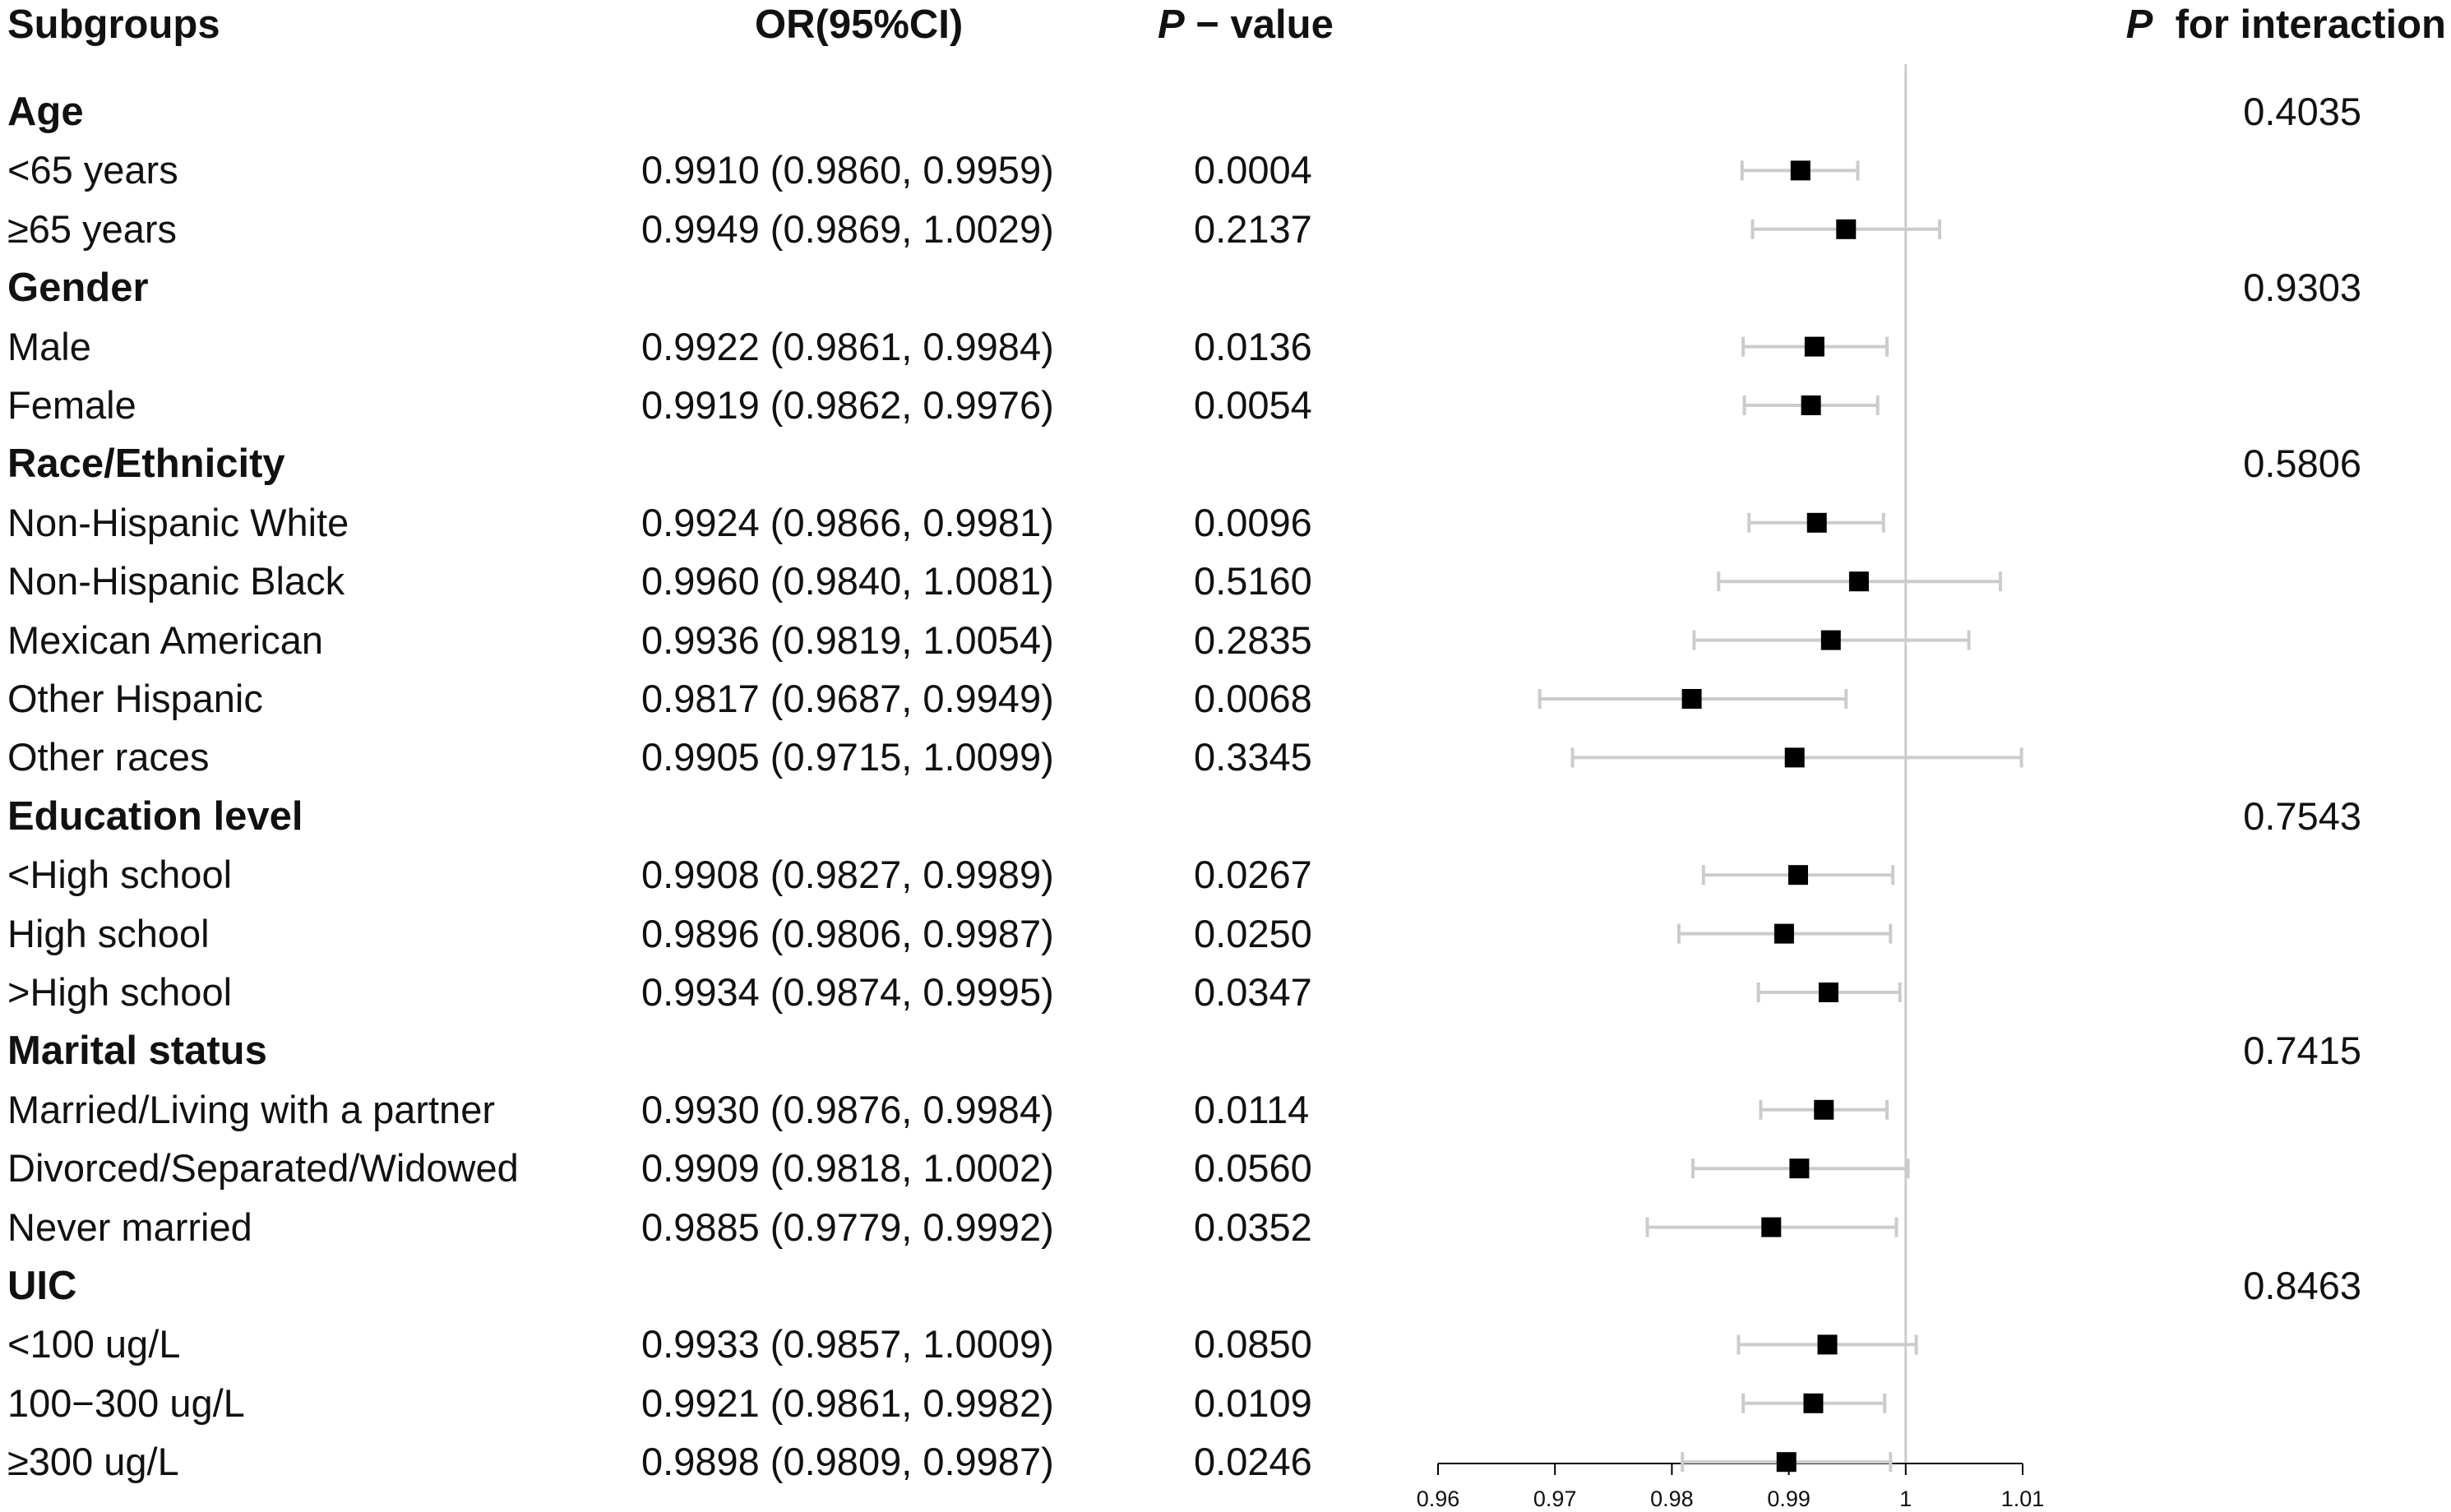 The image size is (2451, 1512). Describe the element at coordinates (1225, 287) in the screenshot. I see `group-row: Gender 0.9303` at that location.